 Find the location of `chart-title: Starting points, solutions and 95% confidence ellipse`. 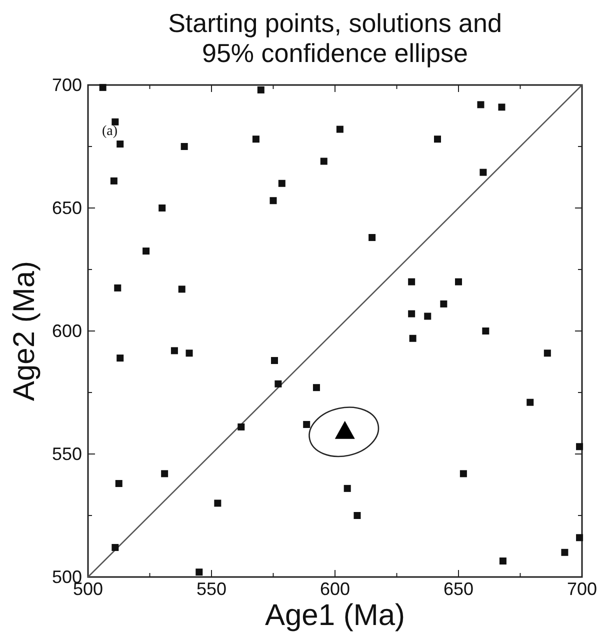

chart-title: Starting points, solutions and 95% confidence ellipse is located at coordinates (335, 38).